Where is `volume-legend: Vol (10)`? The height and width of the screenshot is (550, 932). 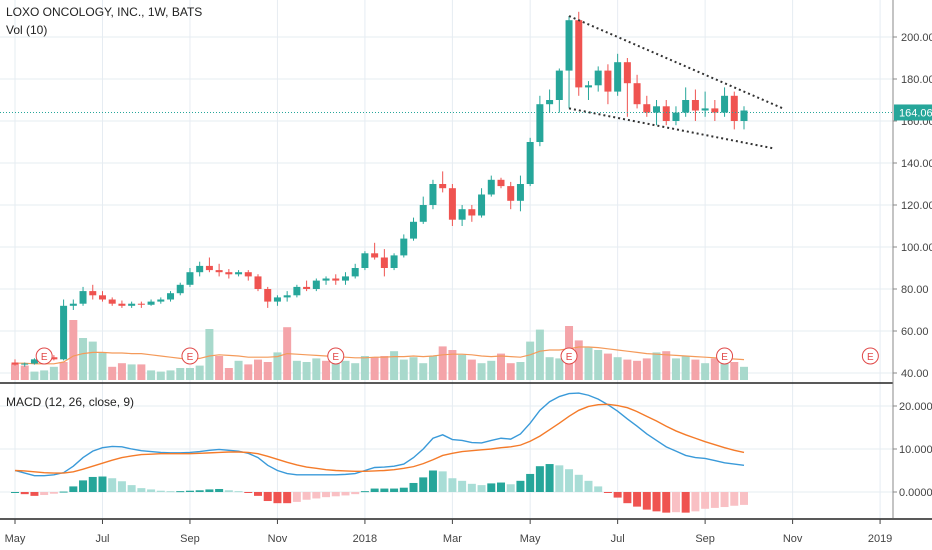 volume-legend: Vol (10) is located at coordinates (27, 30).